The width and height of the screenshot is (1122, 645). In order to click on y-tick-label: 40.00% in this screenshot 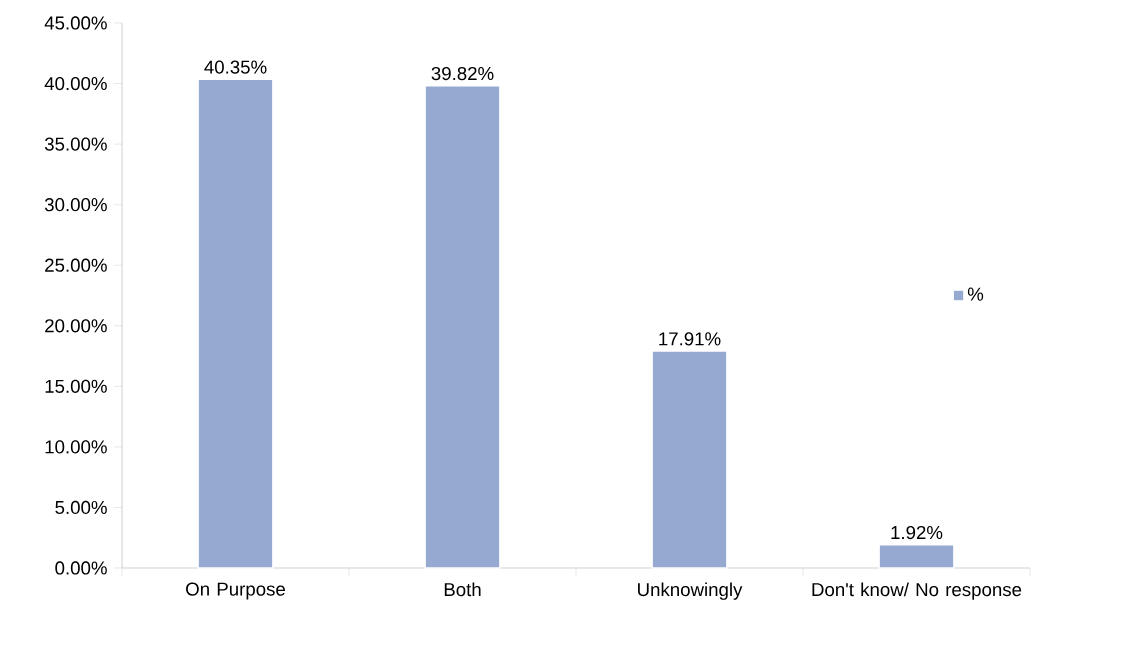, I will do `click(75, 83)`.